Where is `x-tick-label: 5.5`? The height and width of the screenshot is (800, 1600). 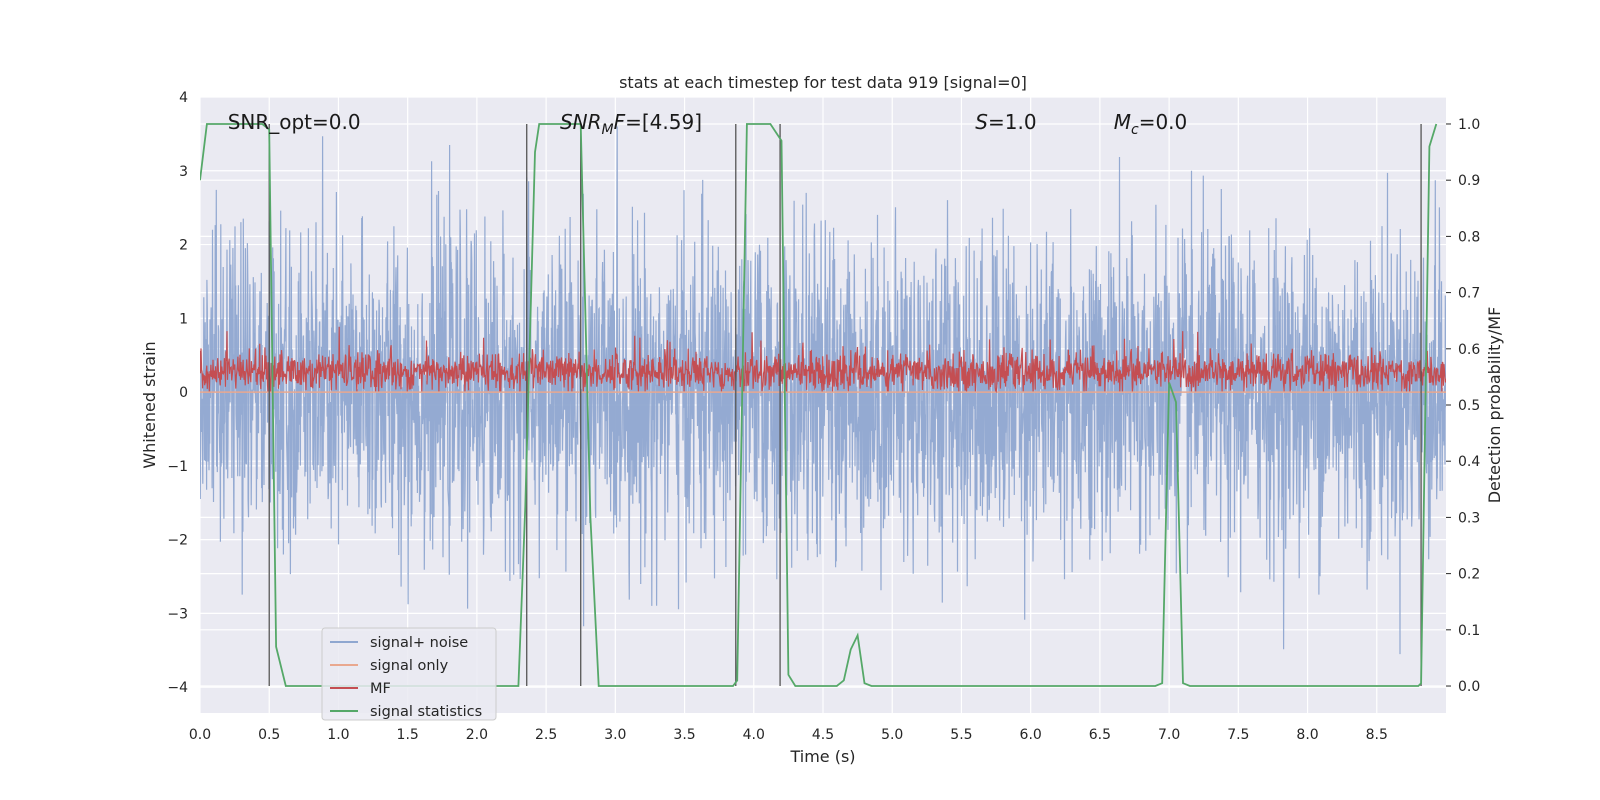
x-tick-label: 5.5 is located at coordinates (961, 735).